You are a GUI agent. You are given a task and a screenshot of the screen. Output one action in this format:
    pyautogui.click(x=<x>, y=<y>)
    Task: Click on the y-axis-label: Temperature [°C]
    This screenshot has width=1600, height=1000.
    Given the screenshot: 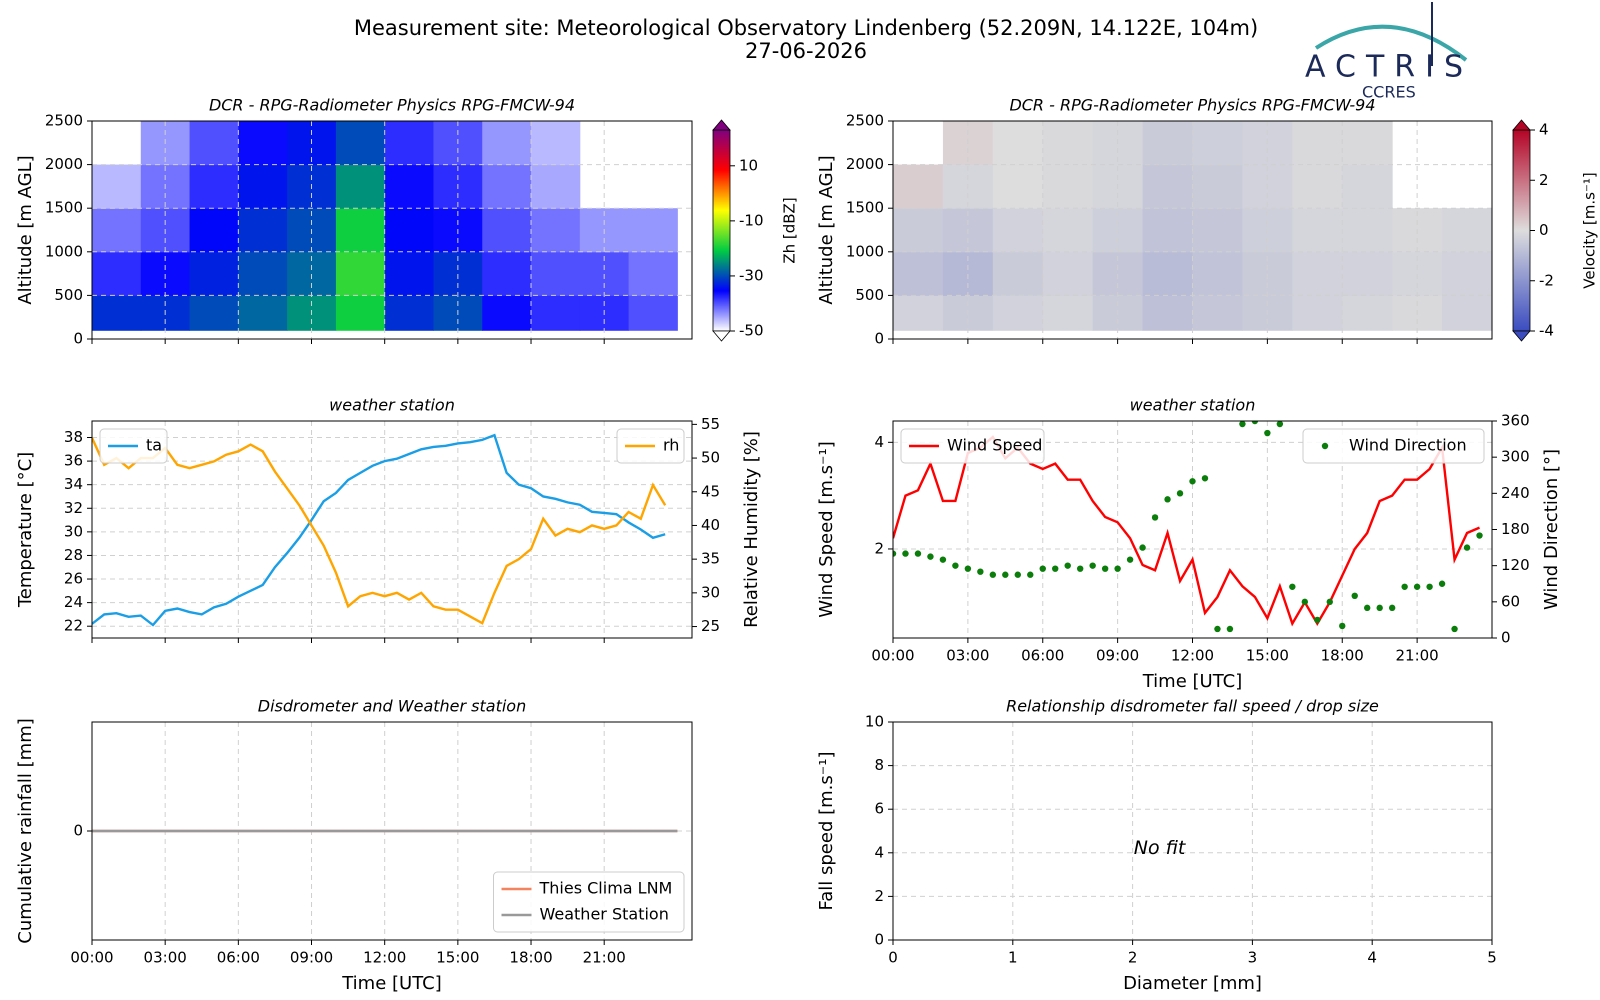 What is the action you would take?
    pyautogui.click(x=25, y=530)
    